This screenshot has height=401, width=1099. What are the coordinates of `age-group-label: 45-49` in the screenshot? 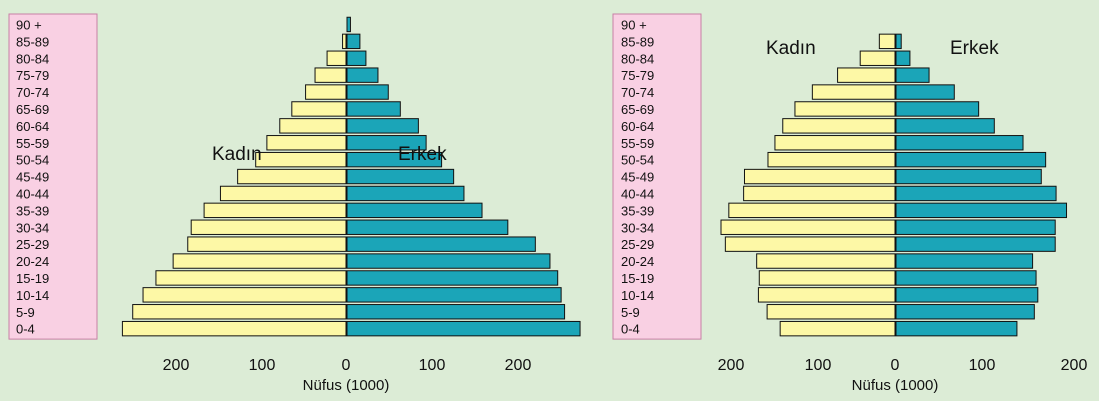 It's located at (32, 177).